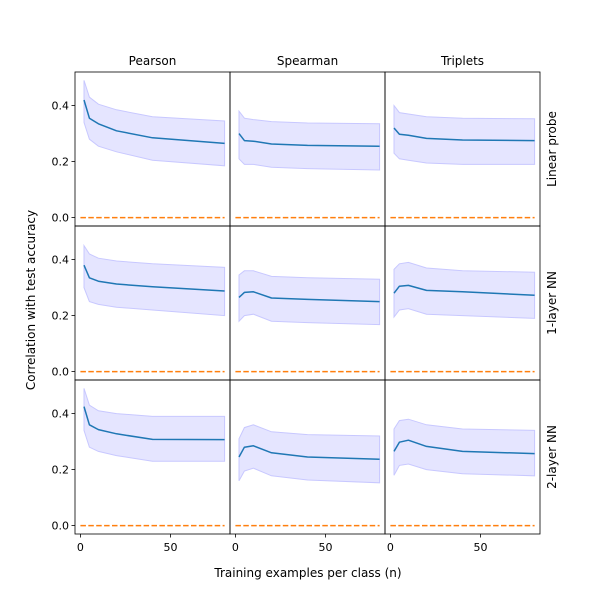  I want to click on column-title-spearman: Spearman, so click(307, 61).